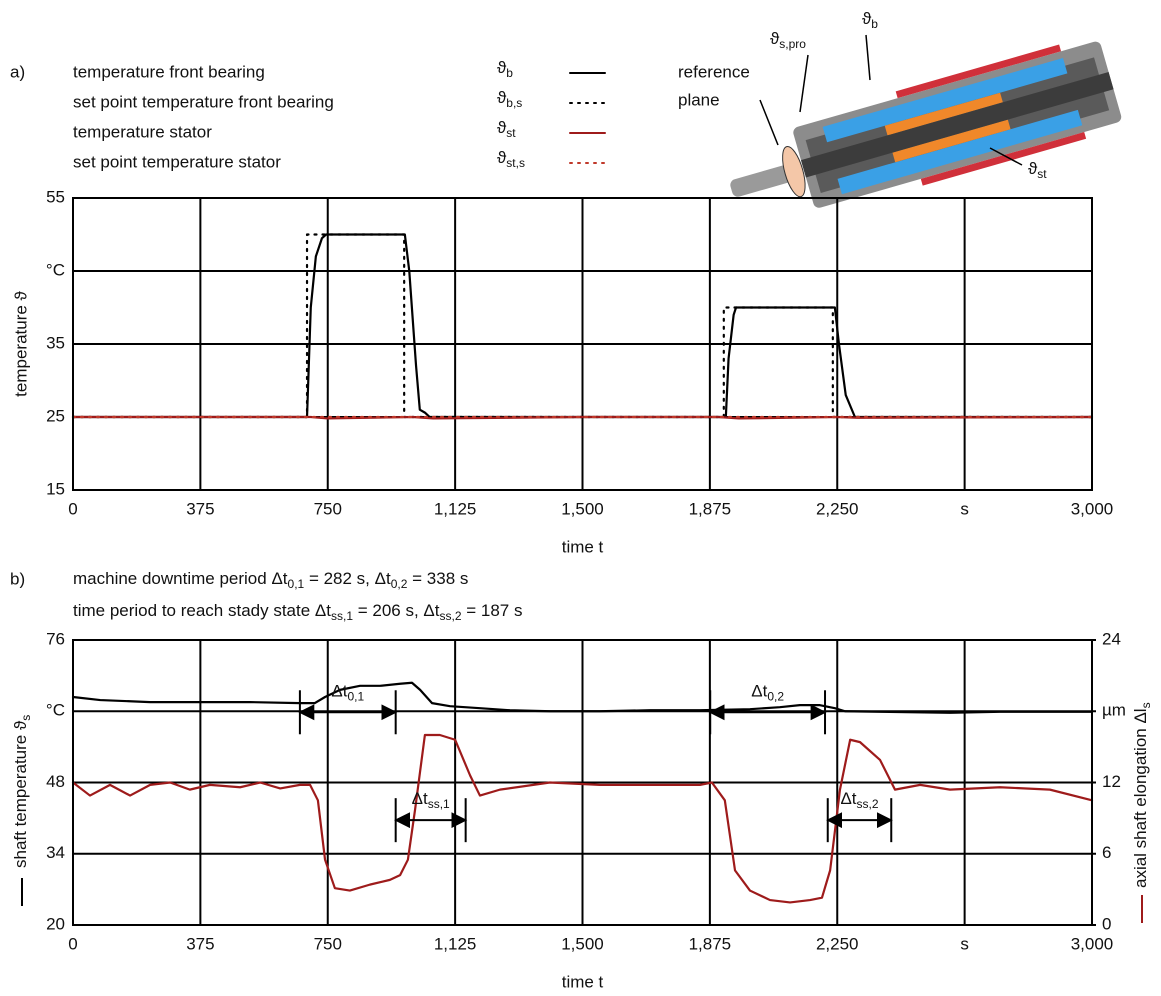 Image resolution: width=1161 pixels, height=996 pixels. Describe the element at coordinates (17, 578) in the screenshot. I see `panel-label: b)` at that location.